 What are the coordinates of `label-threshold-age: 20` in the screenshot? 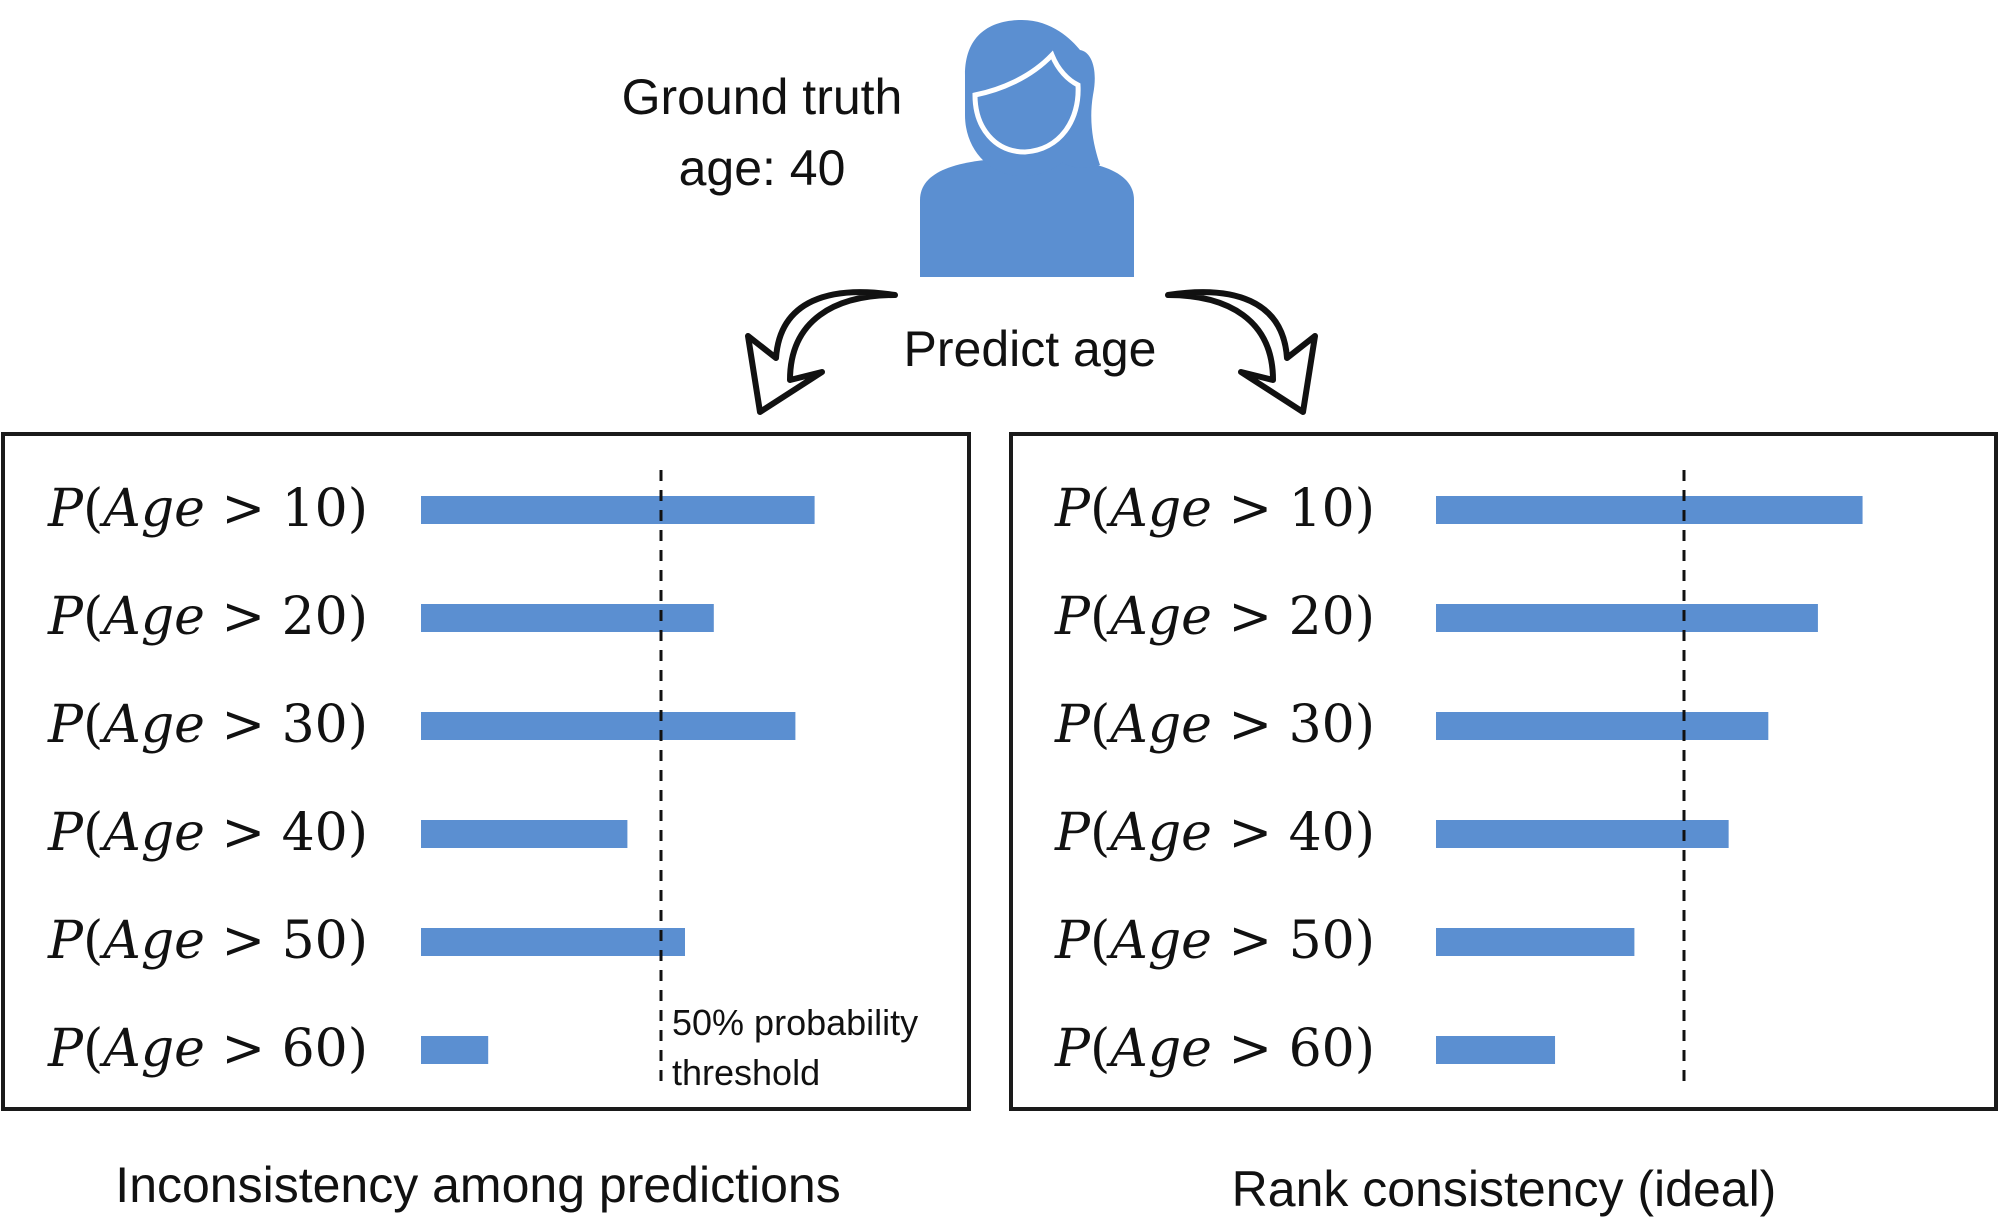 It's located at (315, 617).